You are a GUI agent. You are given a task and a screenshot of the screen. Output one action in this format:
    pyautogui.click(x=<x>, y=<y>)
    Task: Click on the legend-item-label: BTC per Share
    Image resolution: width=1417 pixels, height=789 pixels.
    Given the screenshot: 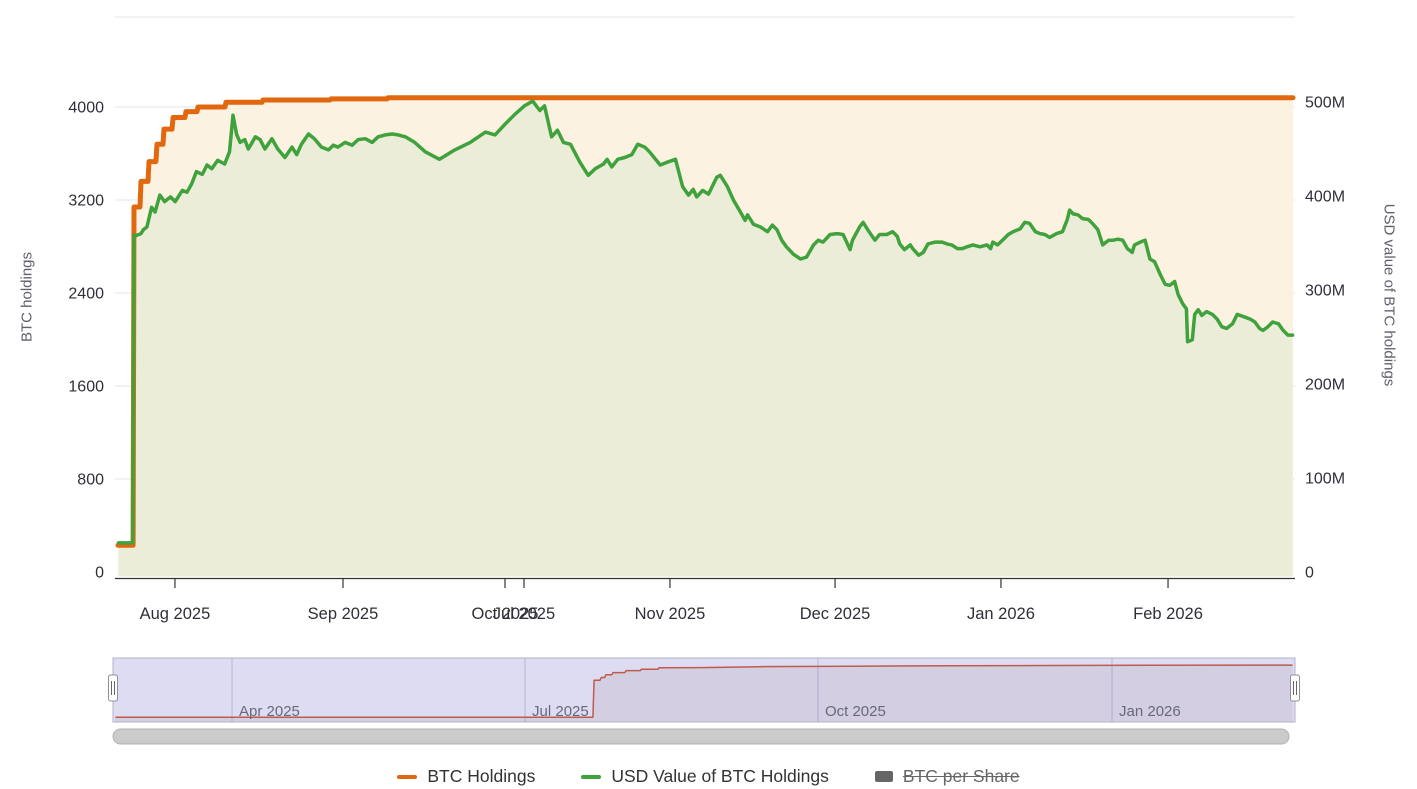 What is the action you would take?
    pyautogui.click(x=961, y=776)
    